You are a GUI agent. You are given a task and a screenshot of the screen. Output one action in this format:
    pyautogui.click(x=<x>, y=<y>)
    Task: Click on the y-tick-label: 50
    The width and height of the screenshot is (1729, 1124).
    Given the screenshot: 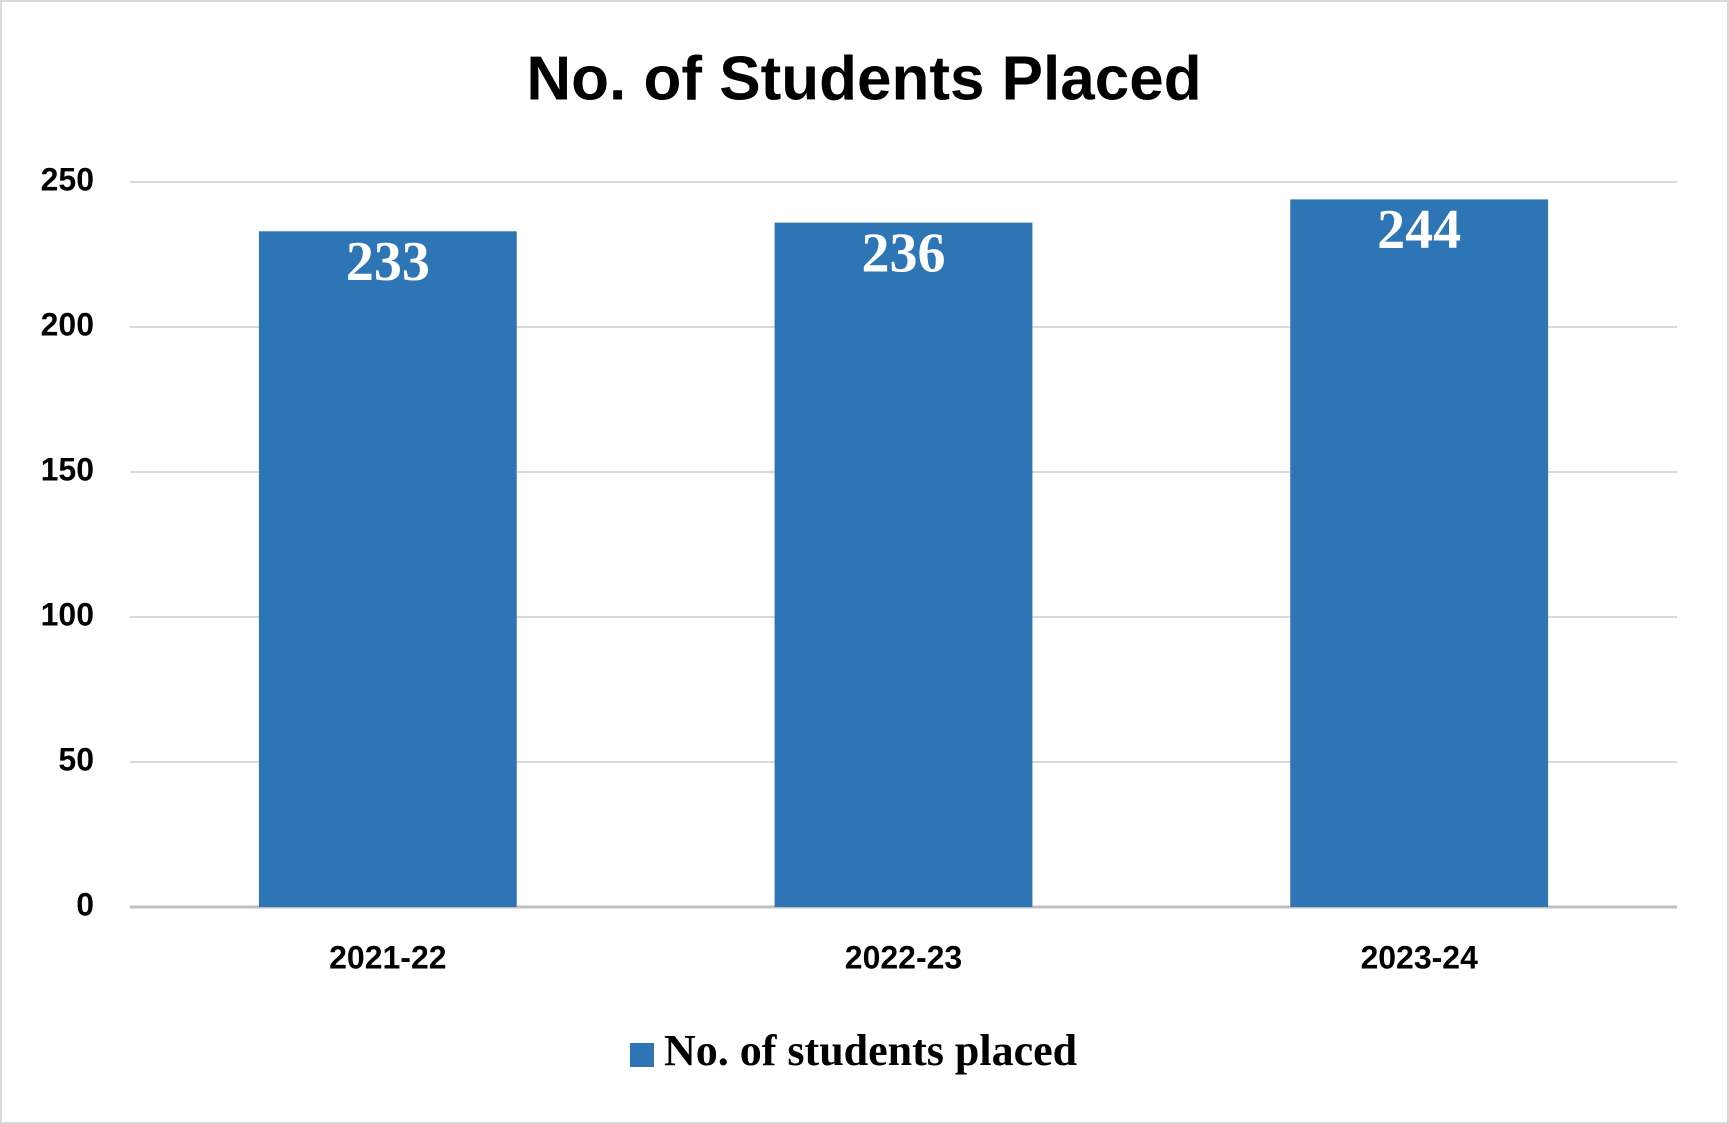 What is the action you would take?
    pyautogui.click(x=76, y=759)
    